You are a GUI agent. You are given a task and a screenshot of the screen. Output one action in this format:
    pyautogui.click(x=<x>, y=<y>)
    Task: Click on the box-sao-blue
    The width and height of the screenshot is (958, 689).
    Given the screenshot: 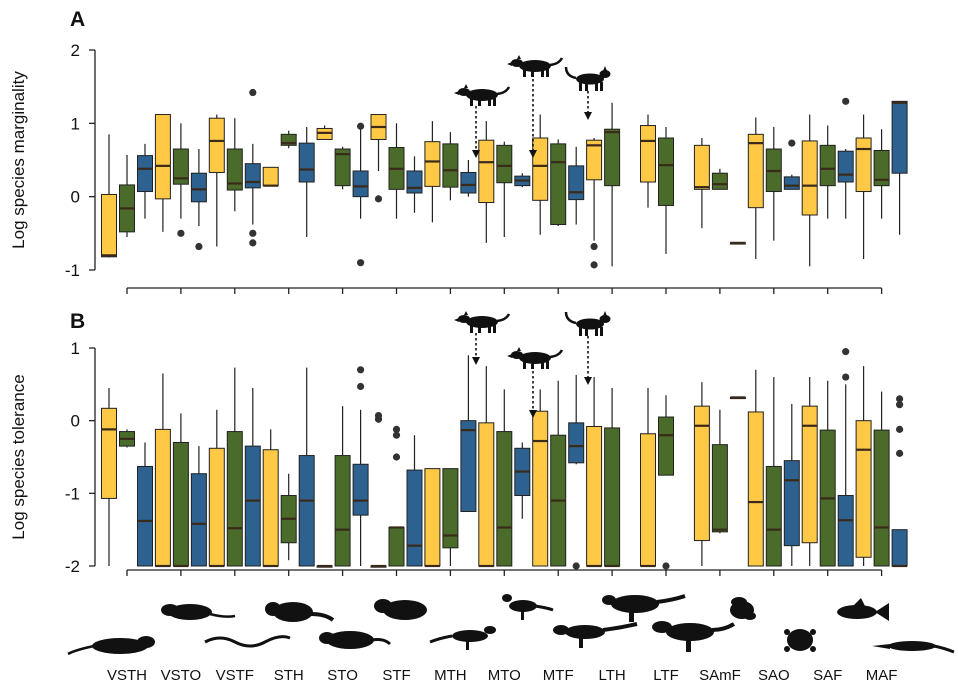 What is the action you would take?
    pyautogui.click(x=791, y=164)
    